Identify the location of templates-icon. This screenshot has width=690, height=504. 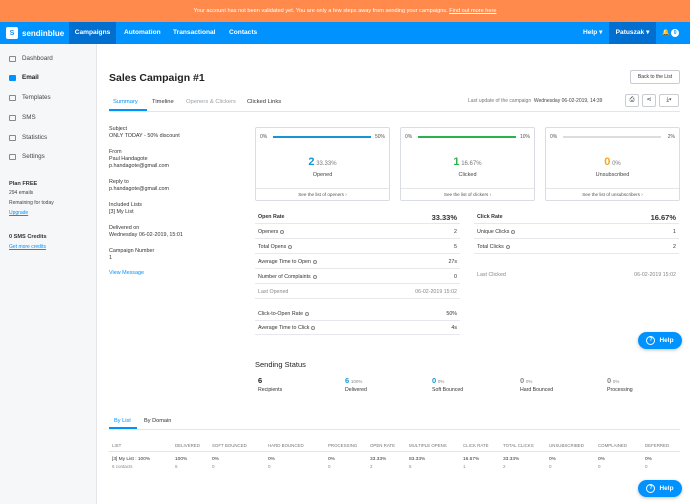
(12, 97).